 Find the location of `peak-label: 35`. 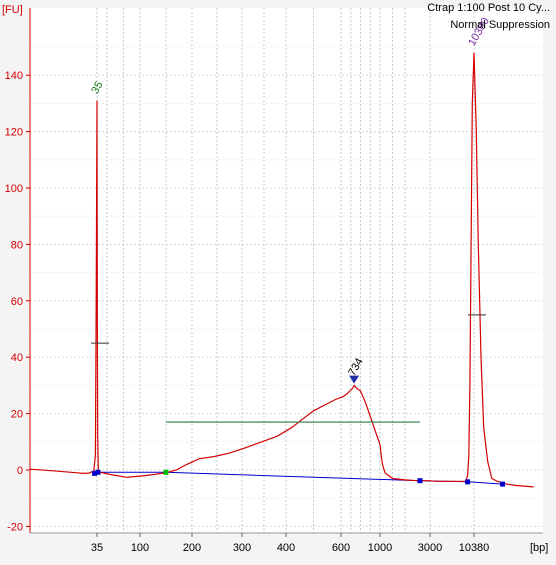

peak-label: 35 is located at coordinates (97, 87).